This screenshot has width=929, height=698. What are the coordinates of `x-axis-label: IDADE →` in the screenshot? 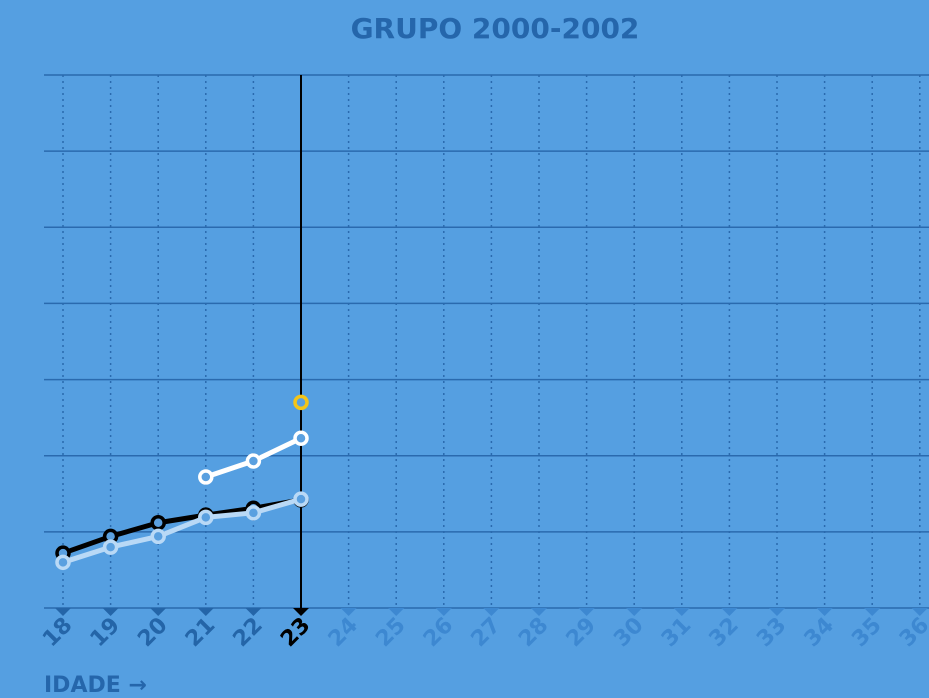 It's located at (95, 685).